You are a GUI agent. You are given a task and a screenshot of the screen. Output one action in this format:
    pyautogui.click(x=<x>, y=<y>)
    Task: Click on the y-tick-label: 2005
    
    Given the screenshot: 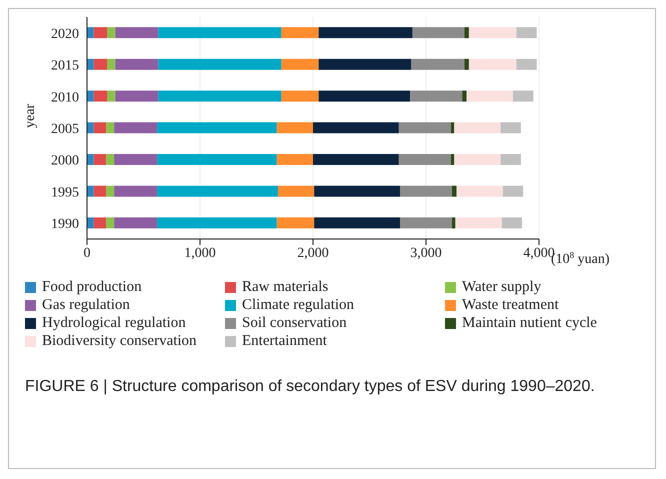 What is the action you would take?
    pyautogui.click(x=65, y=129)
    